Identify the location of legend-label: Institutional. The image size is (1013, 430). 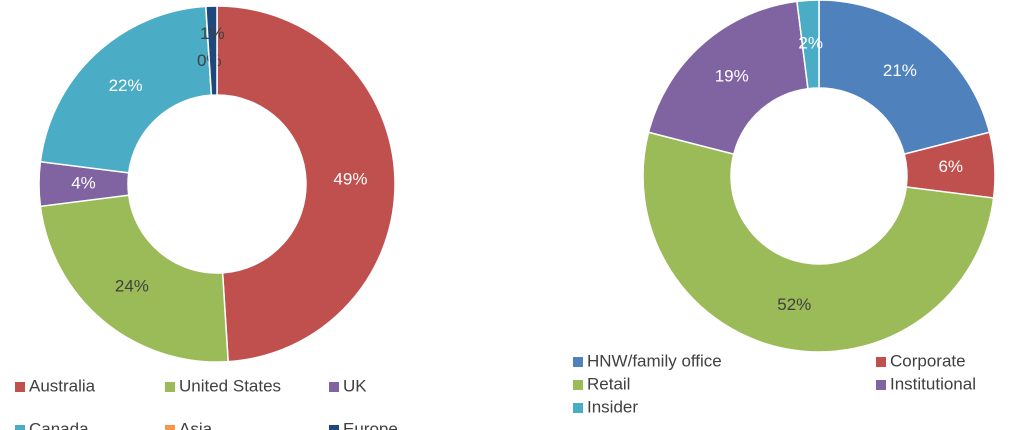
(933, 383).